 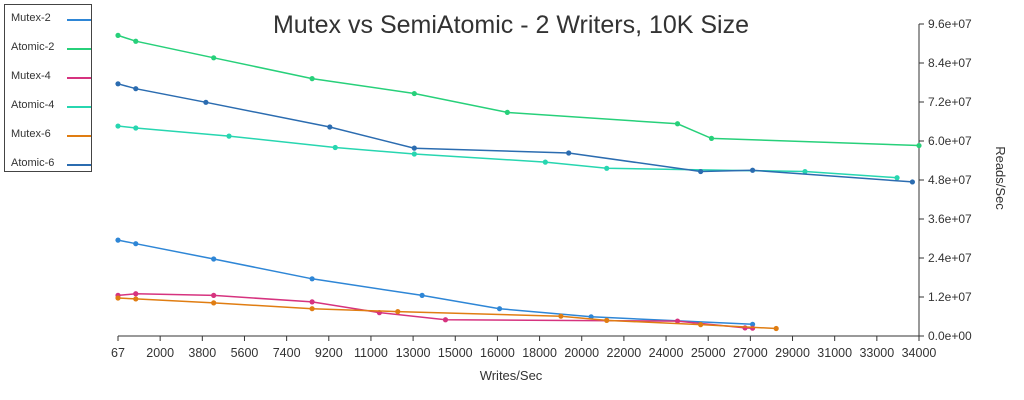 I want to click on x-tick-label: 20000, so click(x=581, y=353).